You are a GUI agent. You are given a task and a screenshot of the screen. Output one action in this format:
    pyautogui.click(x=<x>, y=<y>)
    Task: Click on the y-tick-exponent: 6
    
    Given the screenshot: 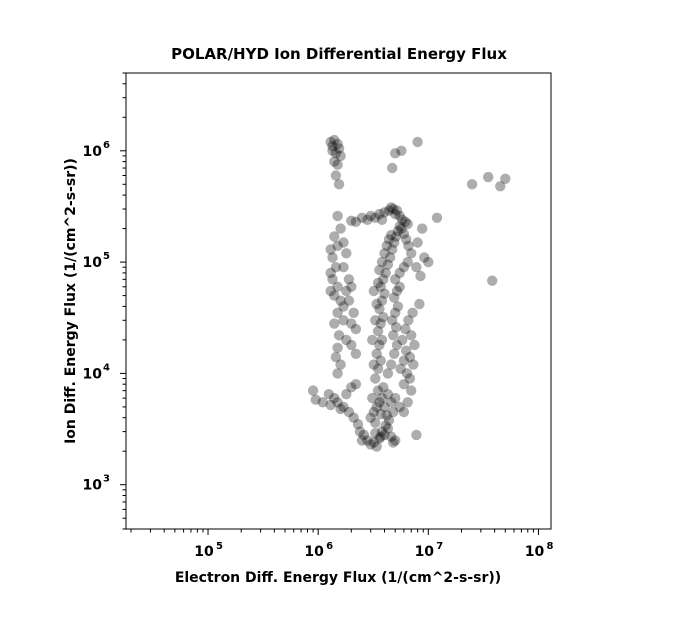 What is the action you would take?
    pyautogui.click(x=106, y=145)
    